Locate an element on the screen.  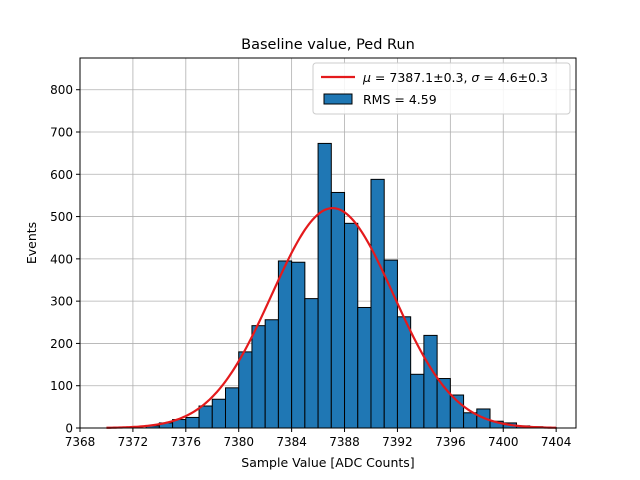
y-tick-label: 700 is located at coordinates (61, 133).